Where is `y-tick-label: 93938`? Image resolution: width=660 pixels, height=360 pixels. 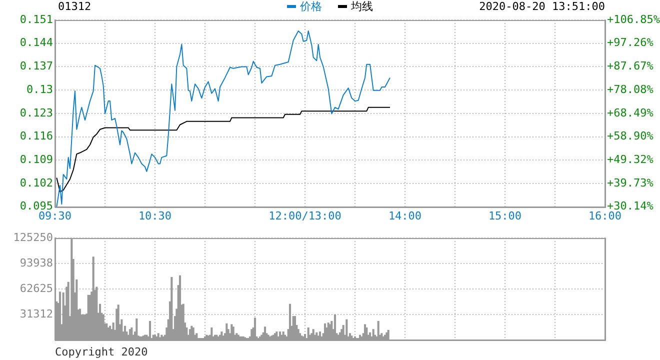
y-tick-label: 93938 is located at coordinates (36, 263).